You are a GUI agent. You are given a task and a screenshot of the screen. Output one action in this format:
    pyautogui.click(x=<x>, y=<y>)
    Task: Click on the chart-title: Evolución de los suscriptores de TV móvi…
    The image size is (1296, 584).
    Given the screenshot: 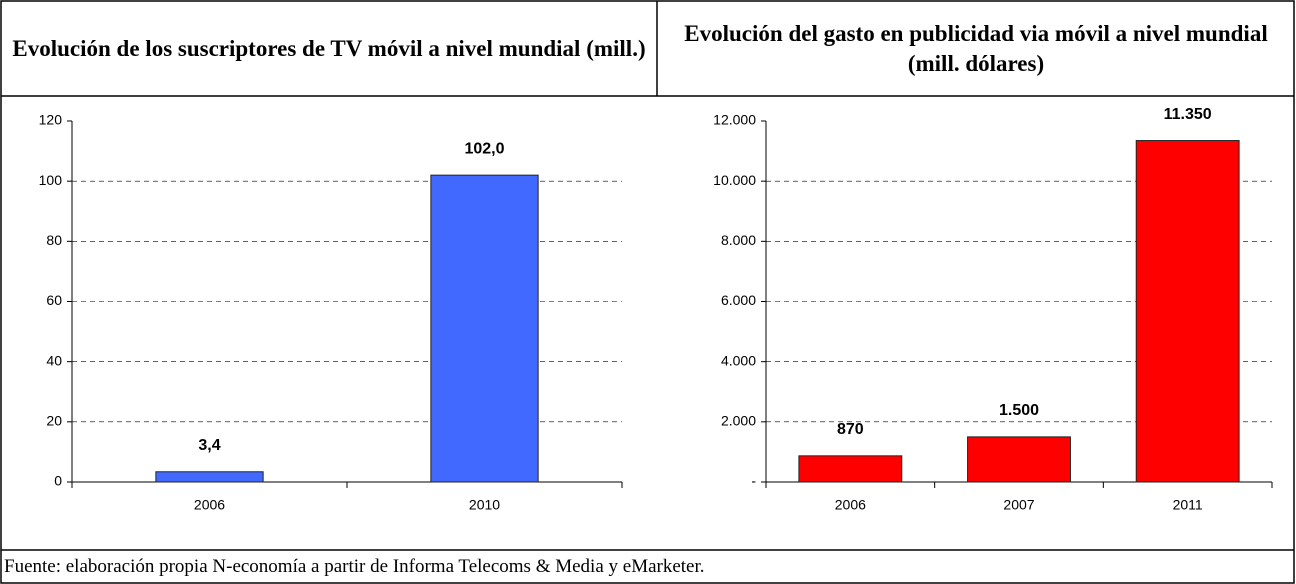 What is the action you would take?
    pyautogui.click(x=329, y=48)
    